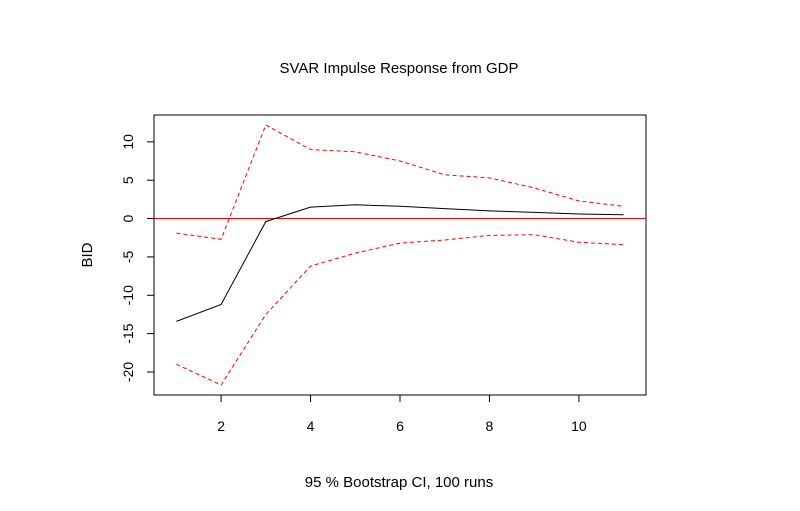 This screenshot has height=511, width=800. I want to click on x-tick-label: 2, so click(221, 426).